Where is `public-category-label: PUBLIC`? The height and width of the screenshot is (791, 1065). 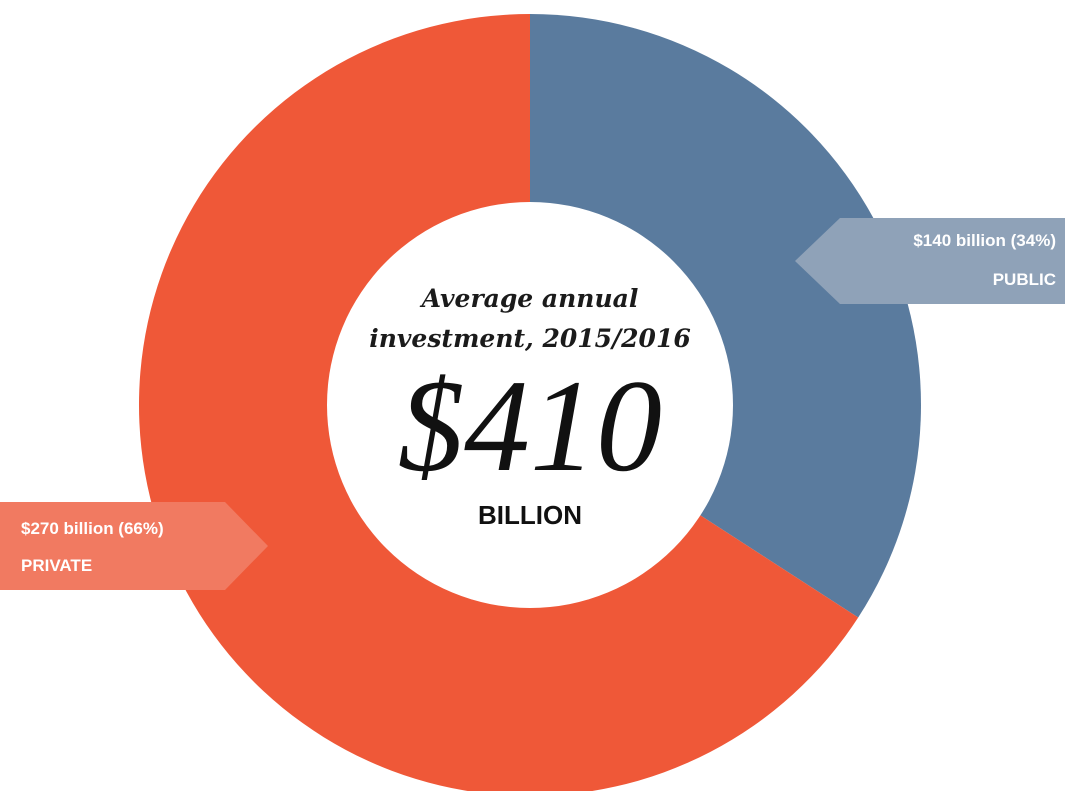 public-category-label: PUBLIC is located at coordinates (1024, 279).